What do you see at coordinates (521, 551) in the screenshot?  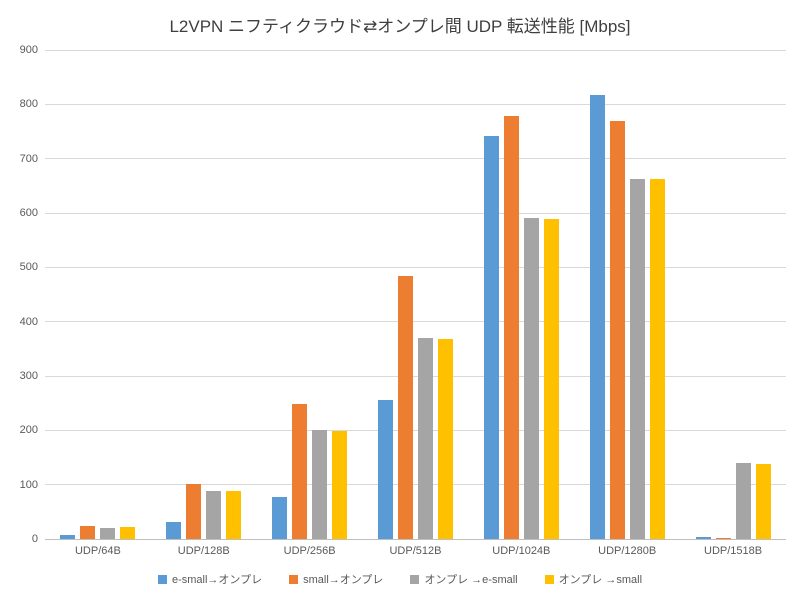 I see `x-tick-label: UDP/1024B` at bounding box center [521, 551].